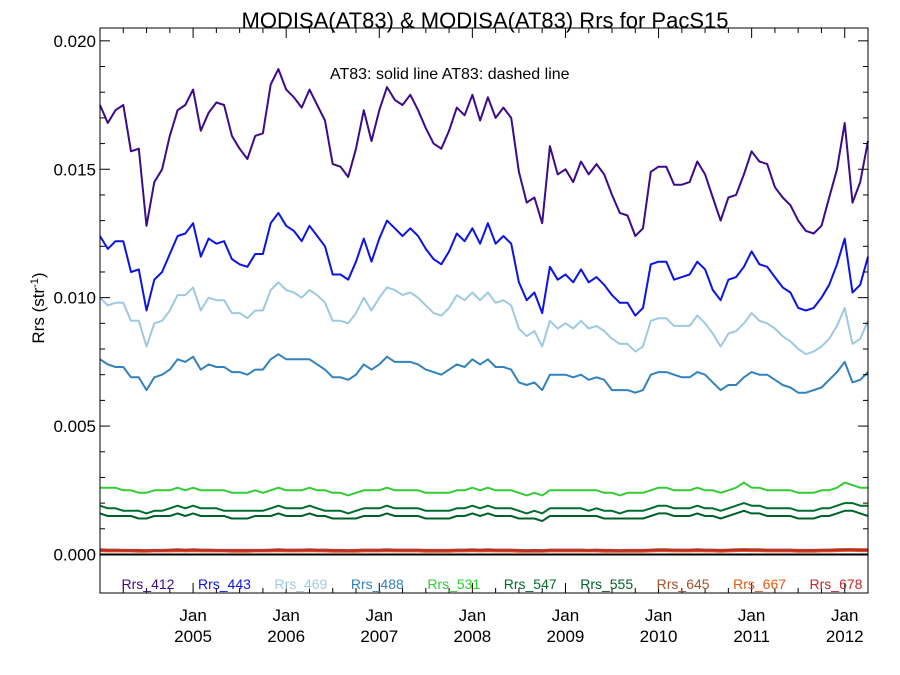 The image size is (900, 675). Describe the element at coordinates (836, 584) in the screenshot. I see `legend-label-rrs-678: Rrs_678` at that location.